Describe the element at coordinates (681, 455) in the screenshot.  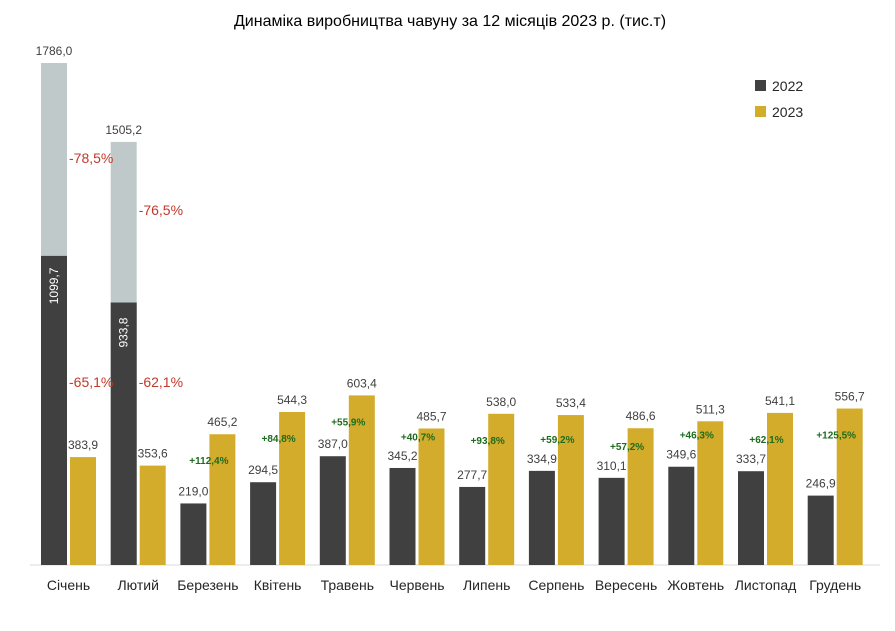
I see `label-2022-9: 349,6` at that location.